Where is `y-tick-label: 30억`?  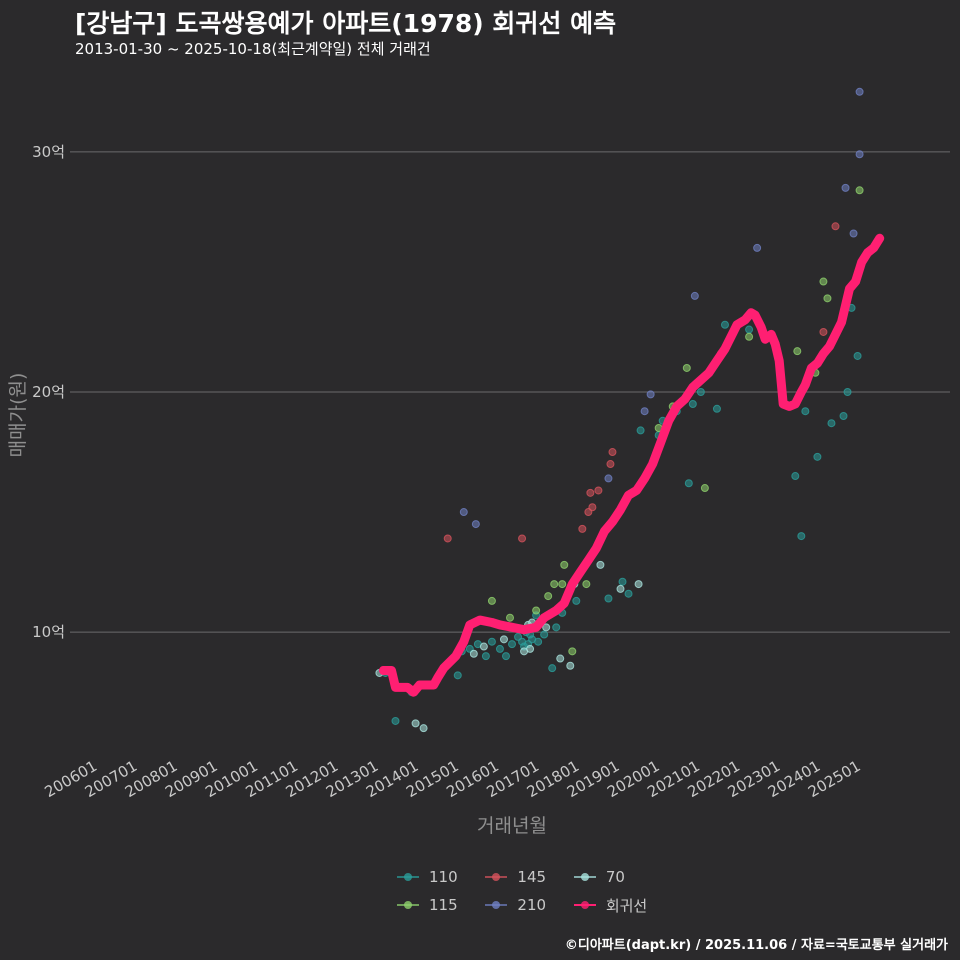
y-tick-label: 30억 is located at coordinates (48, 152).